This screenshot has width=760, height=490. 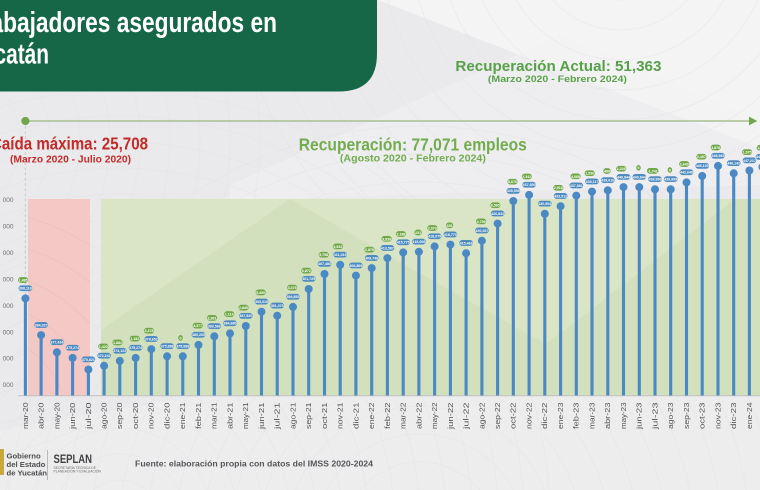 I want to click on svg-text: may-23, so click(x=624, y=415).